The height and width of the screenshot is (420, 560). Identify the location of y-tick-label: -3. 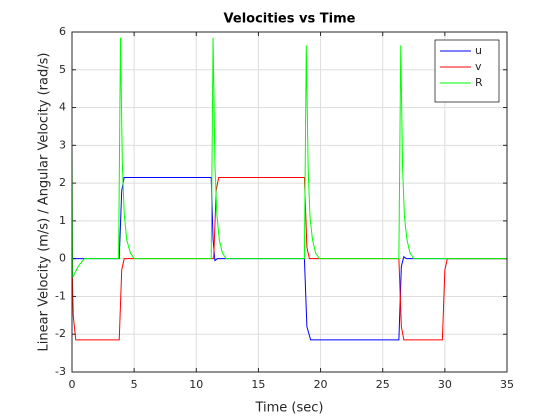
(60, 371).